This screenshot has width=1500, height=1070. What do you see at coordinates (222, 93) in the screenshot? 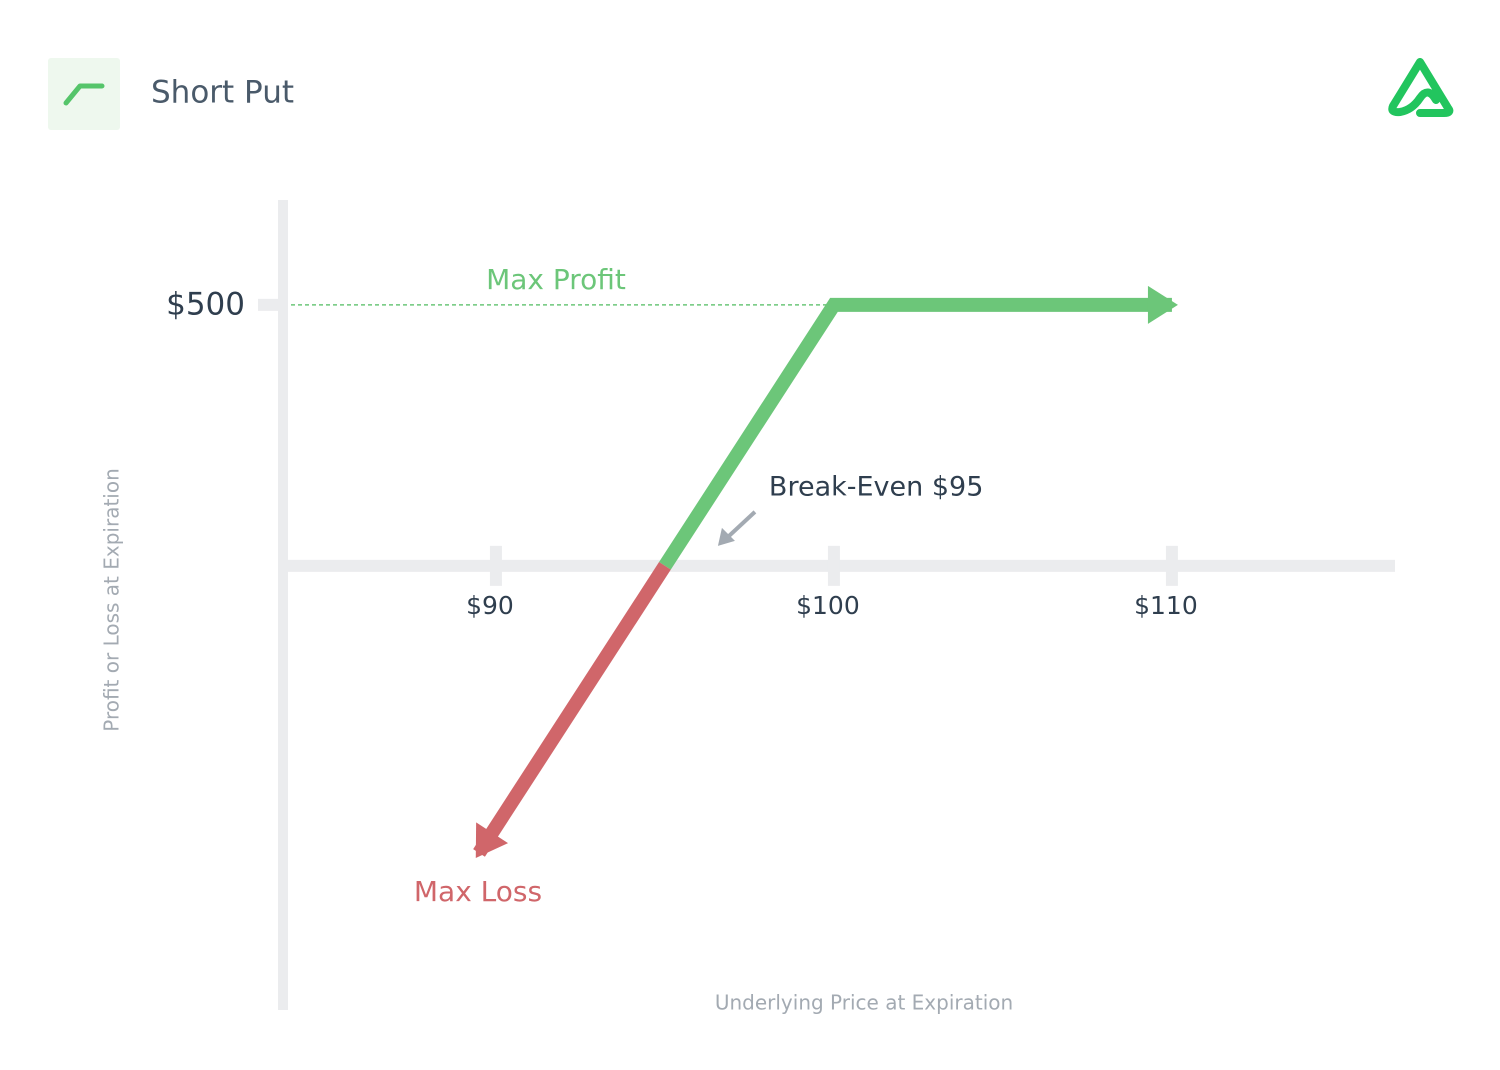
I see `chart-title: Short Put` at bounding box center [222, 93].